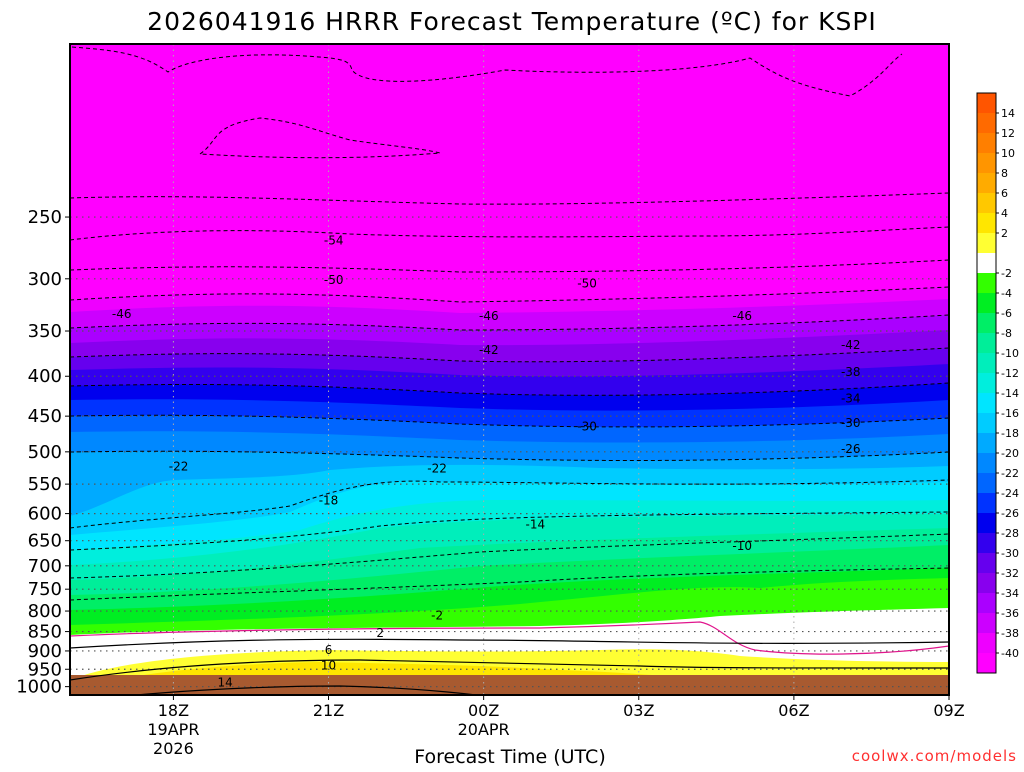 This screenshot has width=1024, height=772. I want to click on xtick-label: 03Z, so click(638, 710).